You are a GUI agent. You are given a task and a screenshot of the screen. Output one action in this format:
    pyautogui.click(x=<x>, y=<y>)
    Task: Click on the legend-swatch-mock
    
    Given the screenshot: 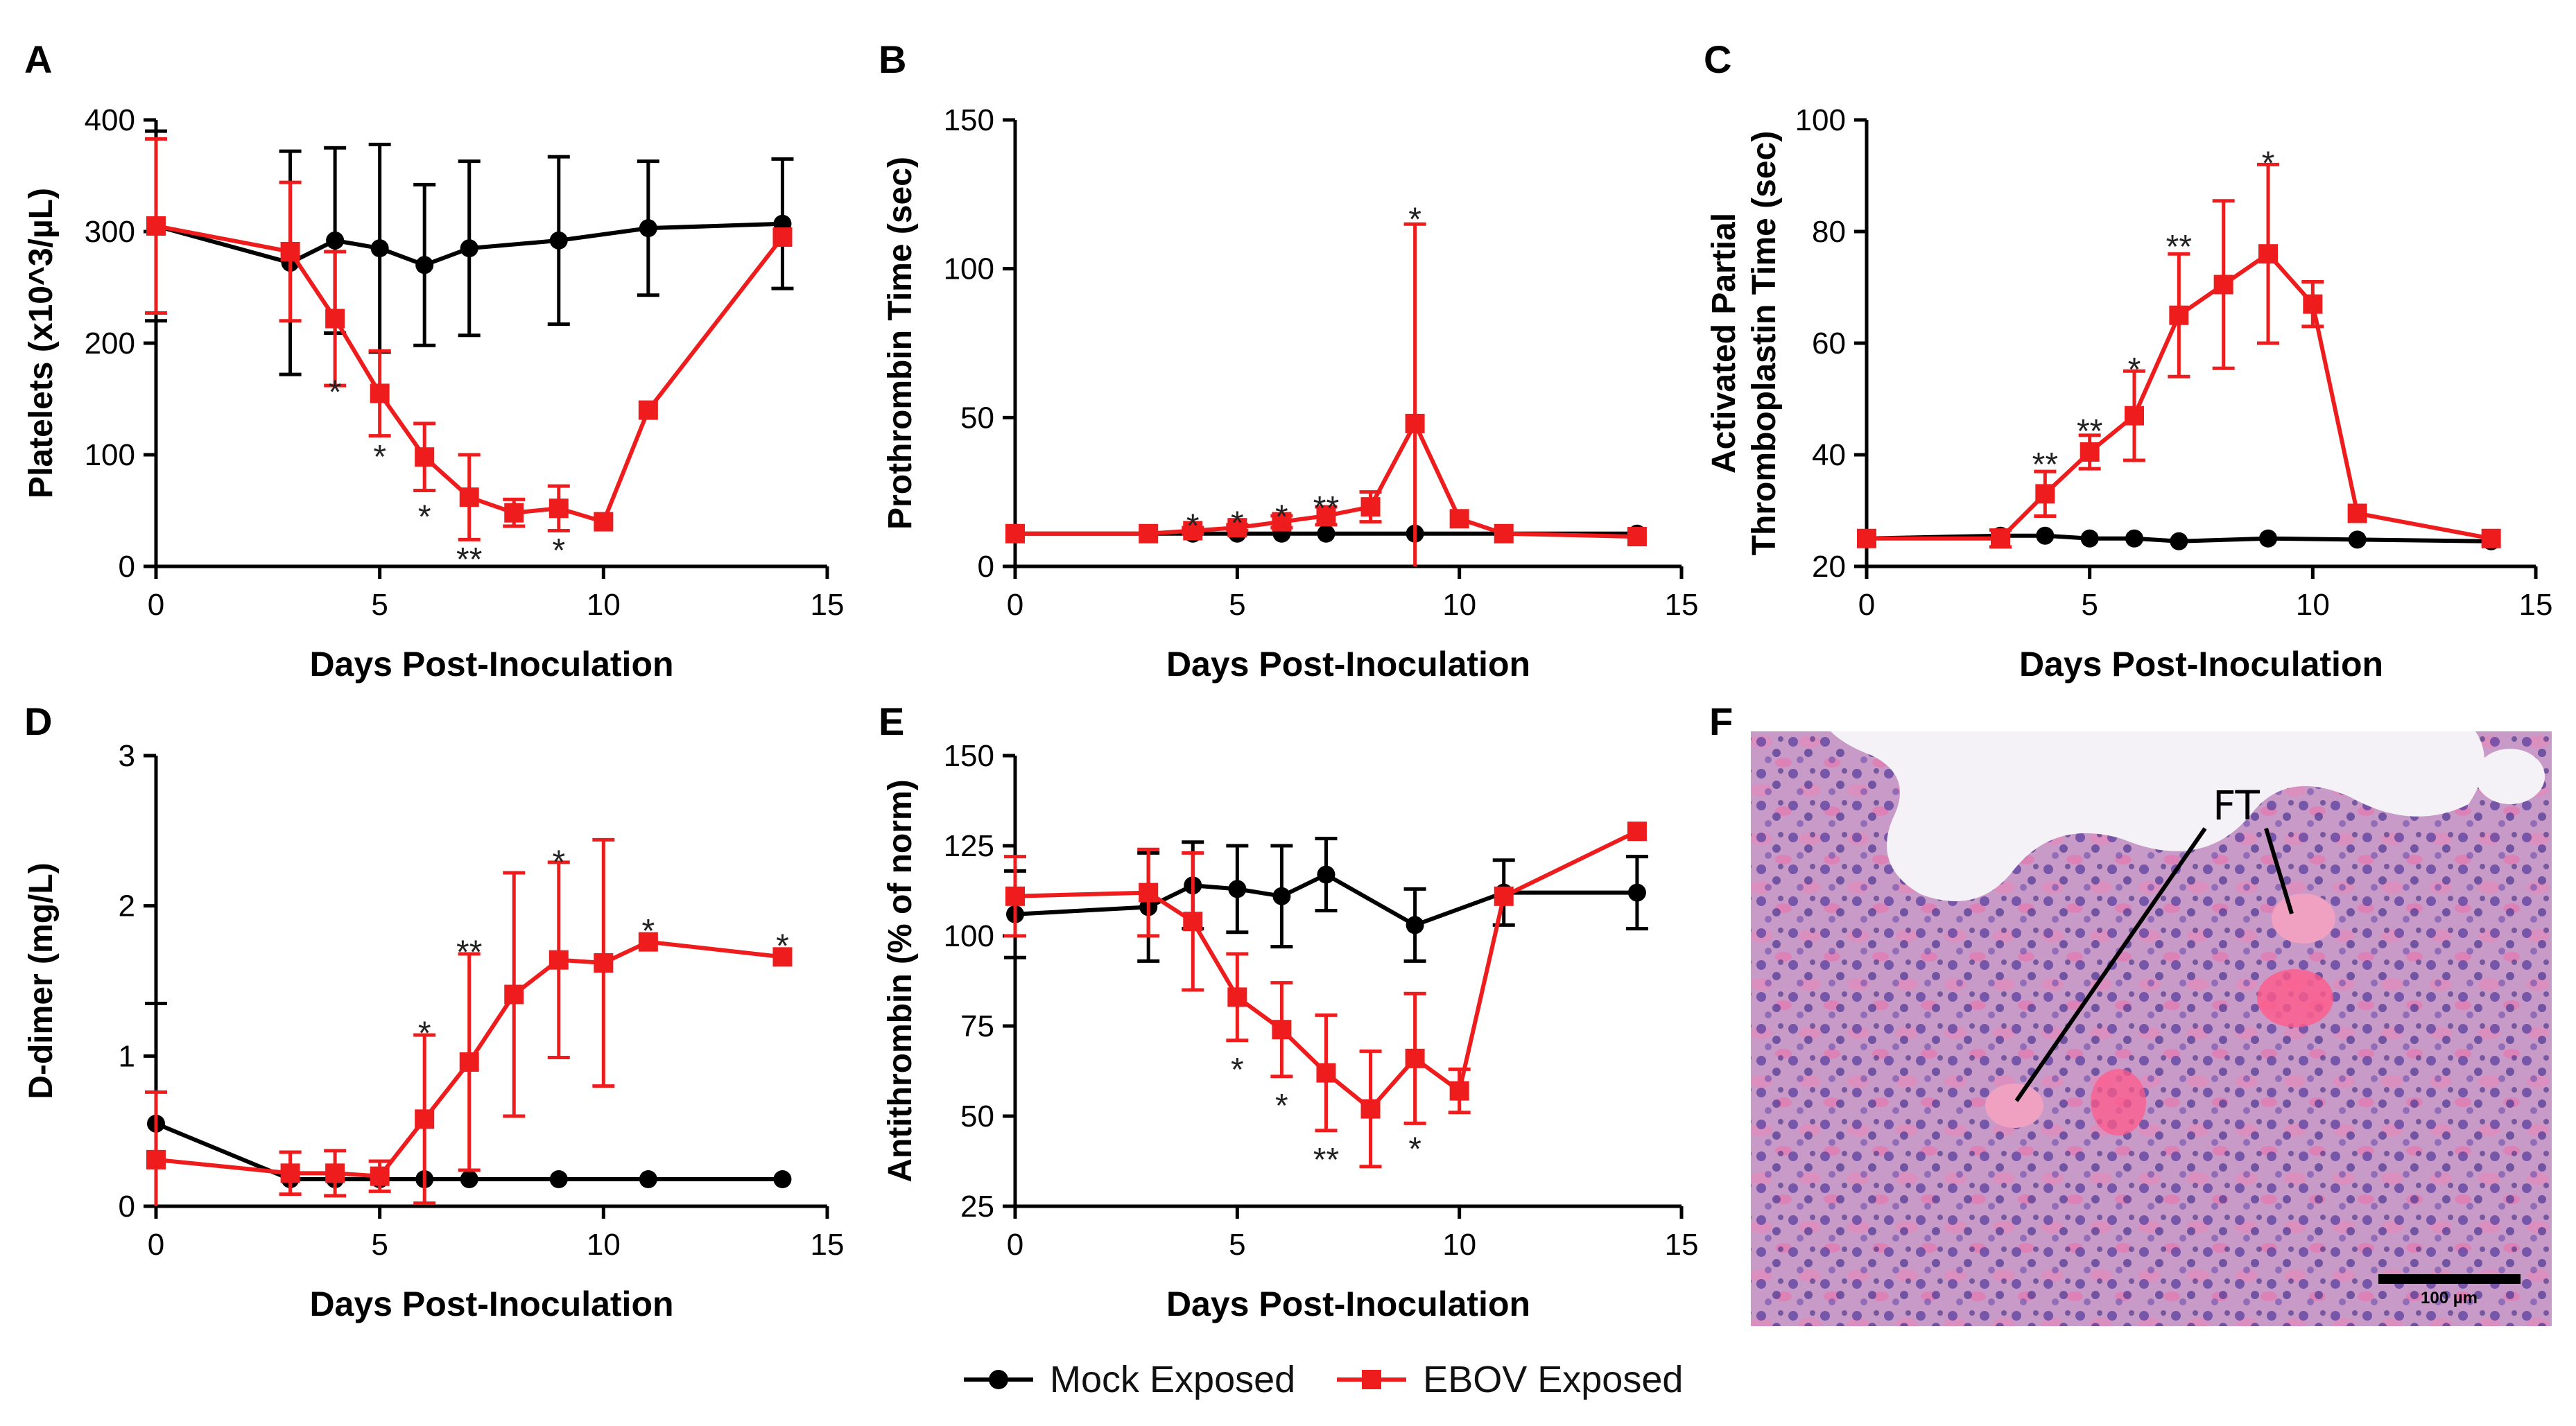 What is the action you would take?
    pyautogui.click(x=998, y=1379)
    